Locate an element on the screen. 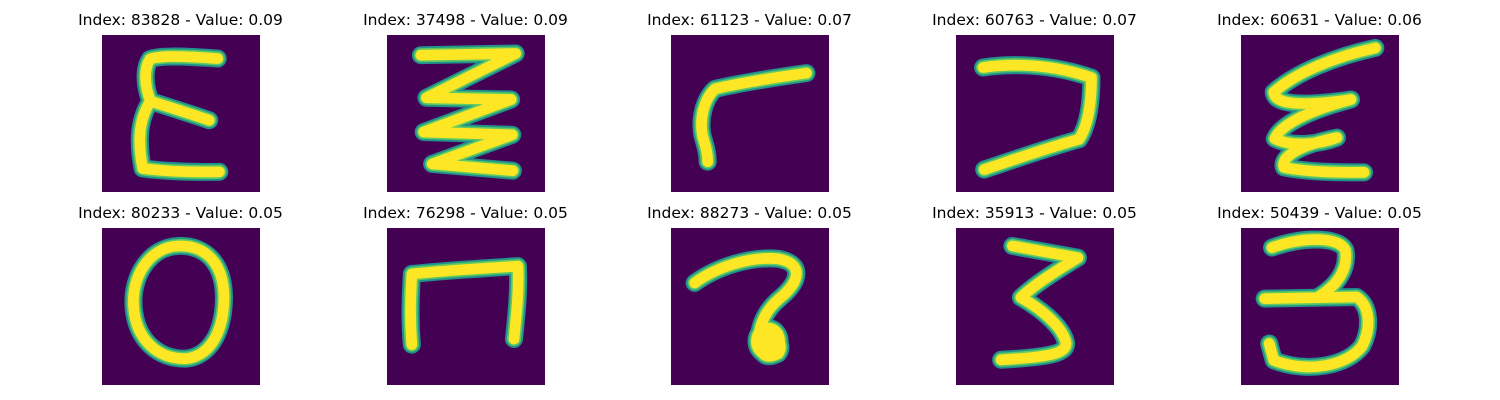 The height and width of the screenshot is (400, 1500). panel-title: Index: 80233 - Value: 0.05 is located at coordinates (180, 213).